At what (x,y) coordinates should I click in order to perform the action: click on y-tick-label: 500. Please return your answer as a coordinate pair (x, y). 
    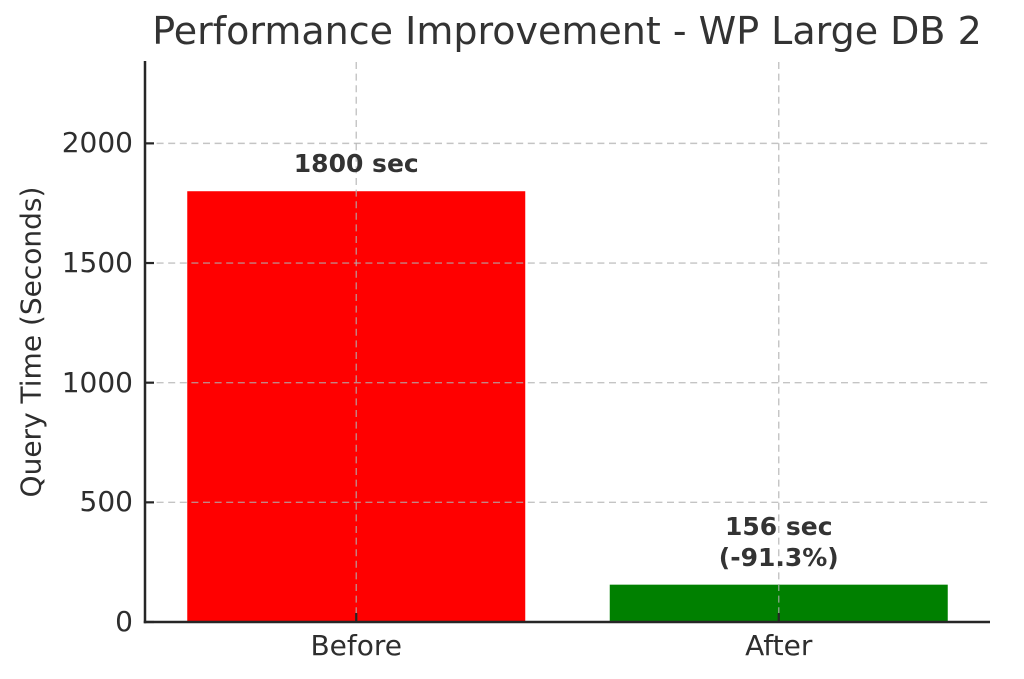
    Looking at the image, I should click on (106, 502).